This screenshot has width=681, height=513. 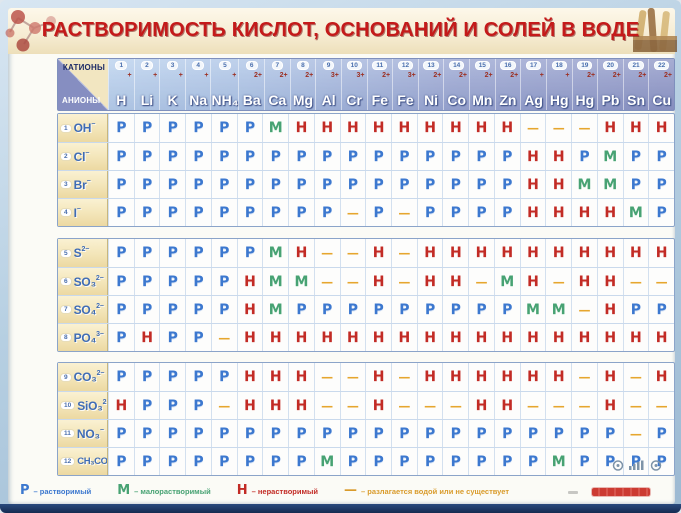 What do you see at coordinates (225, 65) in the screenshot?
I see `column-index: 5` at bounding box center [225, 65].